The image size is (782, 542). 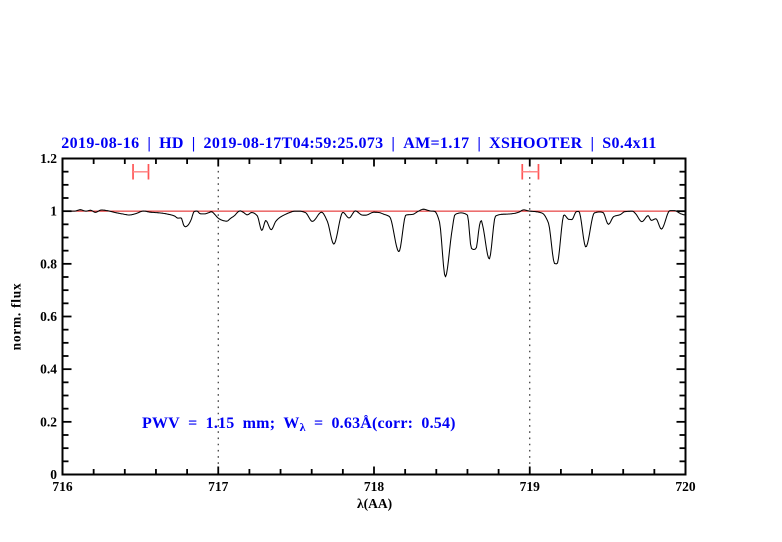 I want to click on svg-text: 0.6, so click(x=48, y=316).